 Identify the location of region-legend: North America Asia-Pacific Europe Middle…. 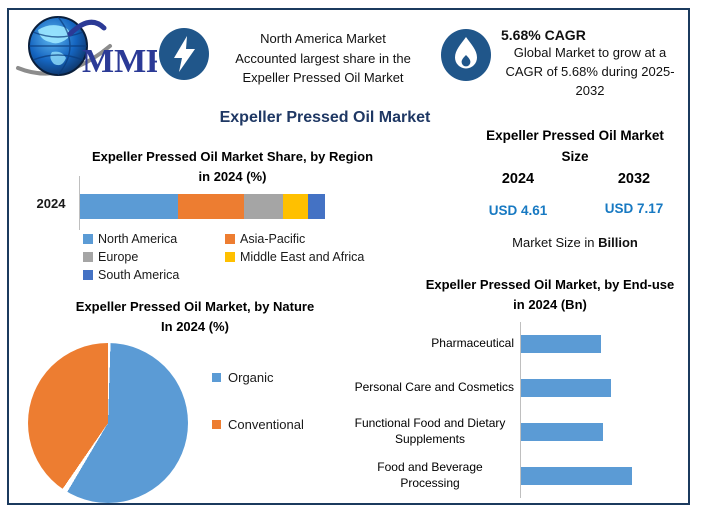
(233, 257).